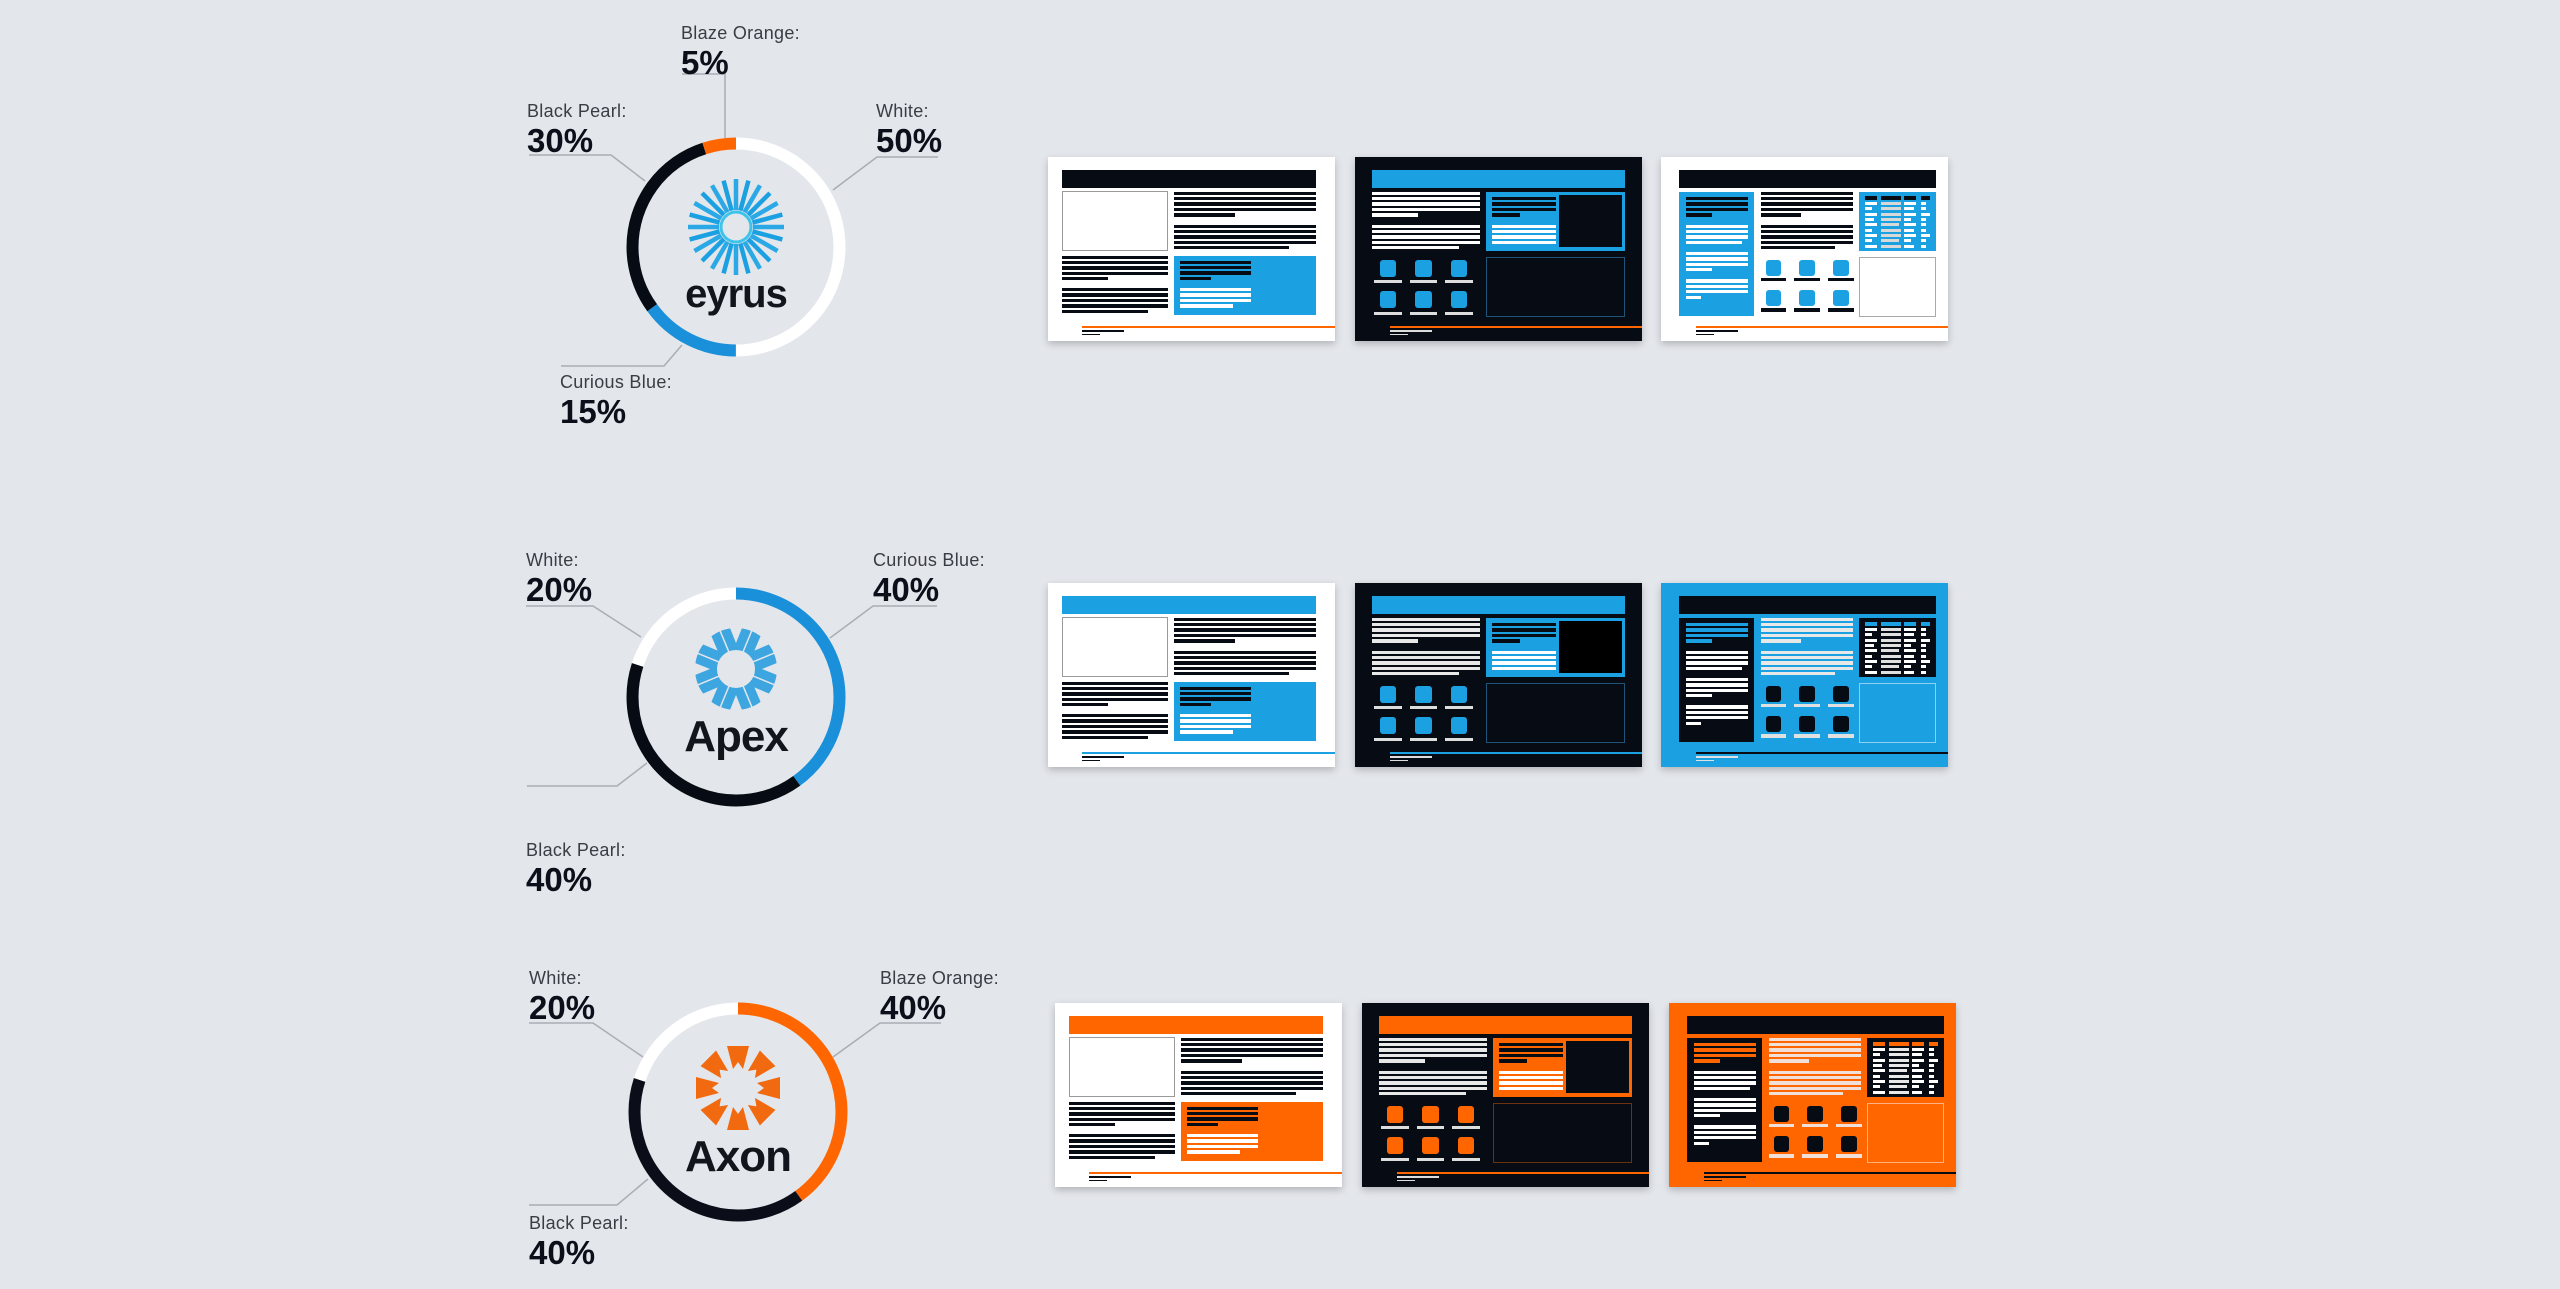 The width and height of the screenshot is (2560, 1289). I want to click on chevron-piece, so click(761, 1111).